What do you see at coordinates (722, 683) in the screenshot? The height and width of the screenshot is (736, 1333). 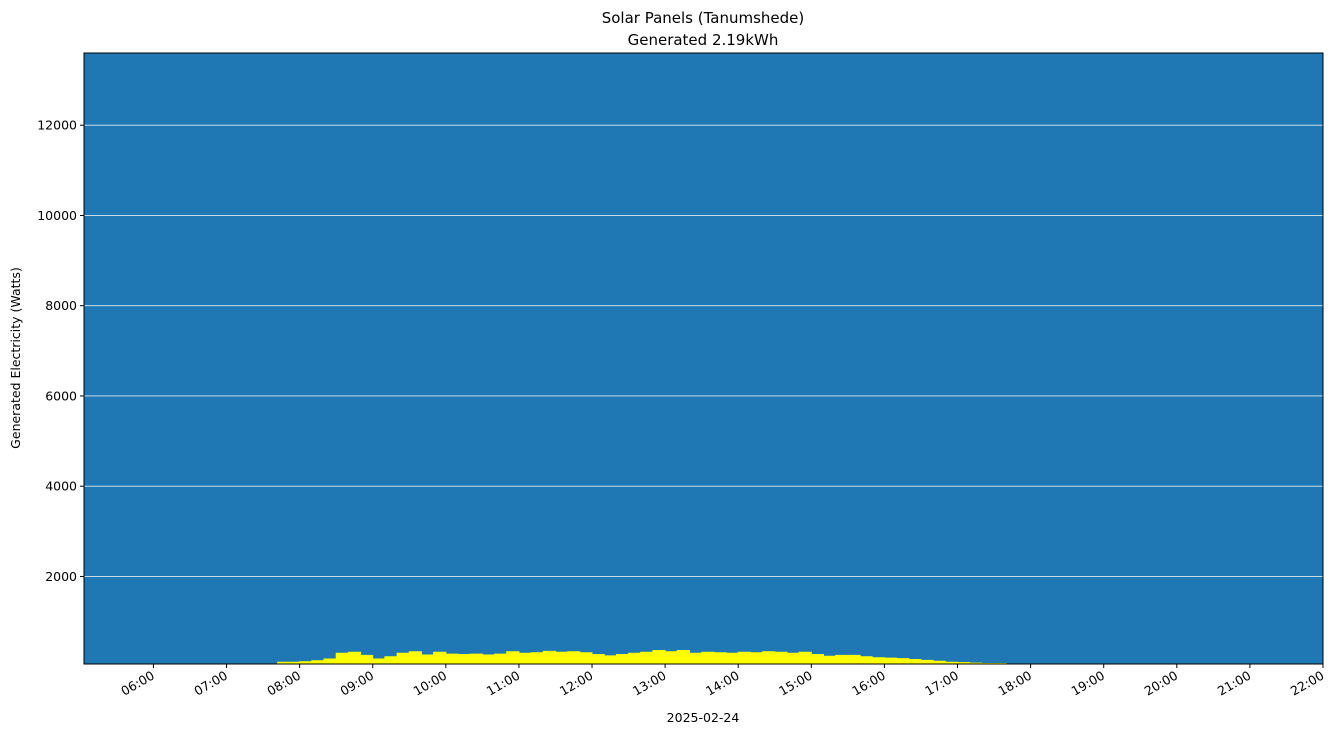 I see `x-tick-label: 14:00` at bounding box center [722, 683].